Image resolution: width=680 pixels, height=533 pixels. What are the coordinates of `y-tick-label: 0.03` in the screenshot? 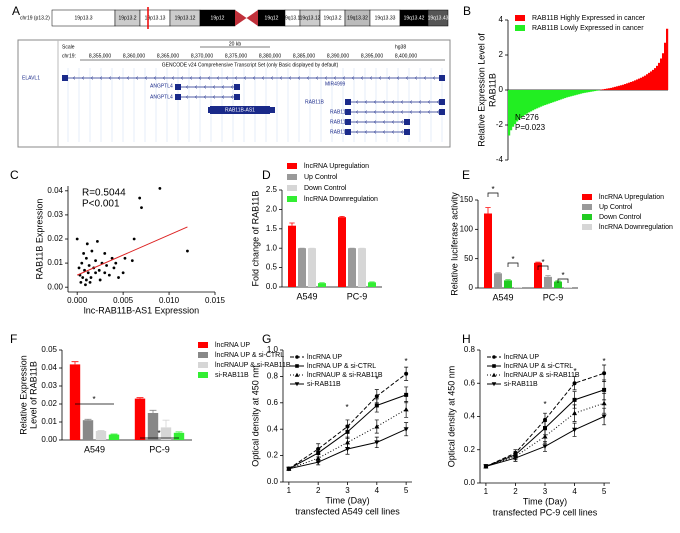 It's located at (49, 385).